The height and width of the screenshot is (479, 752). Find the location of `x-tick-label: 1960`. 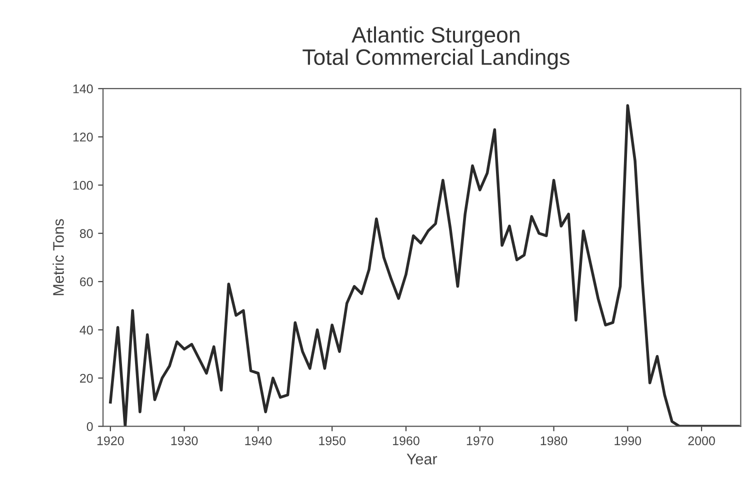

x-tick-label: 1960 is located at coordinates (406, 441).